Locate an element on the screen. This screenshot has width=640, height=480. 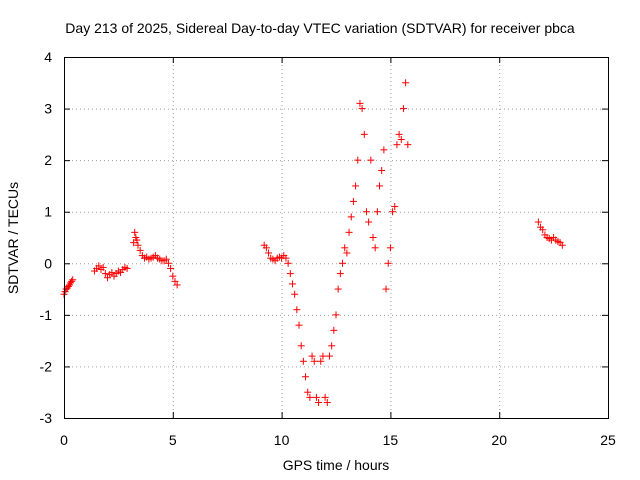
x-tick-label: 0 is located at coordinates (64, 440).